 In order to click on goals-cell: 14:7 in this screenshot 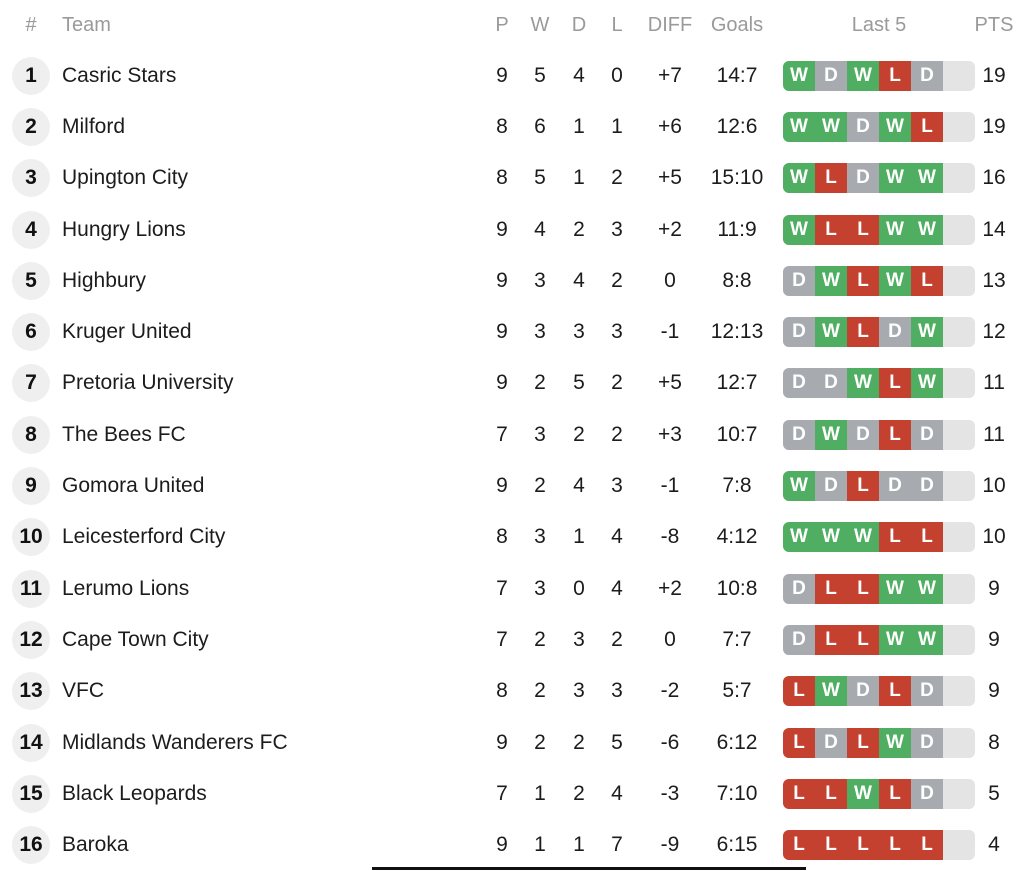, I will do `click(737, 75)`.